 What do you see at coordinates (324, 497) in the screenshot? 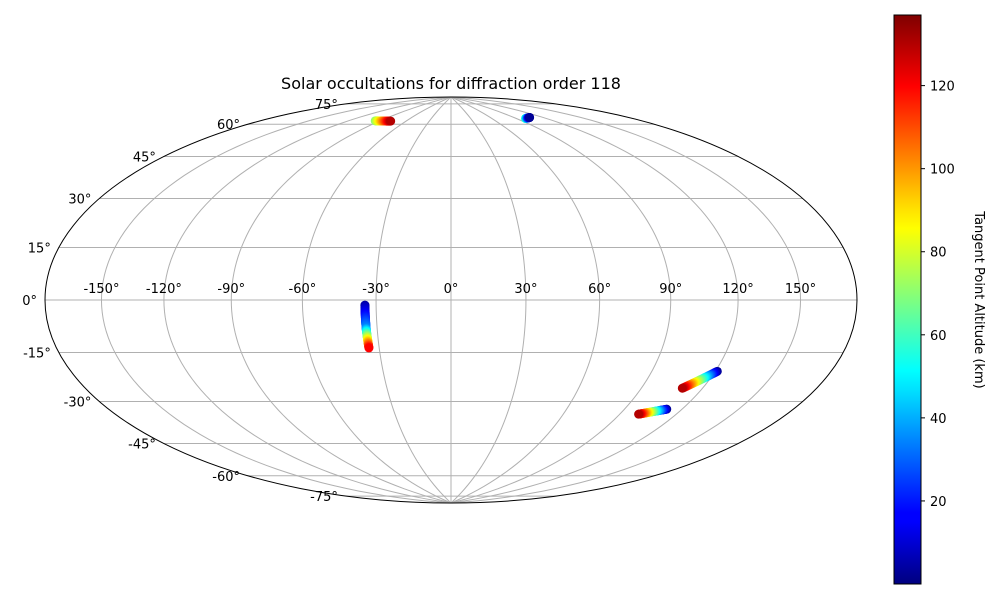
I see `latitude-tick-label: -75°` at bounding box center [324, 497].